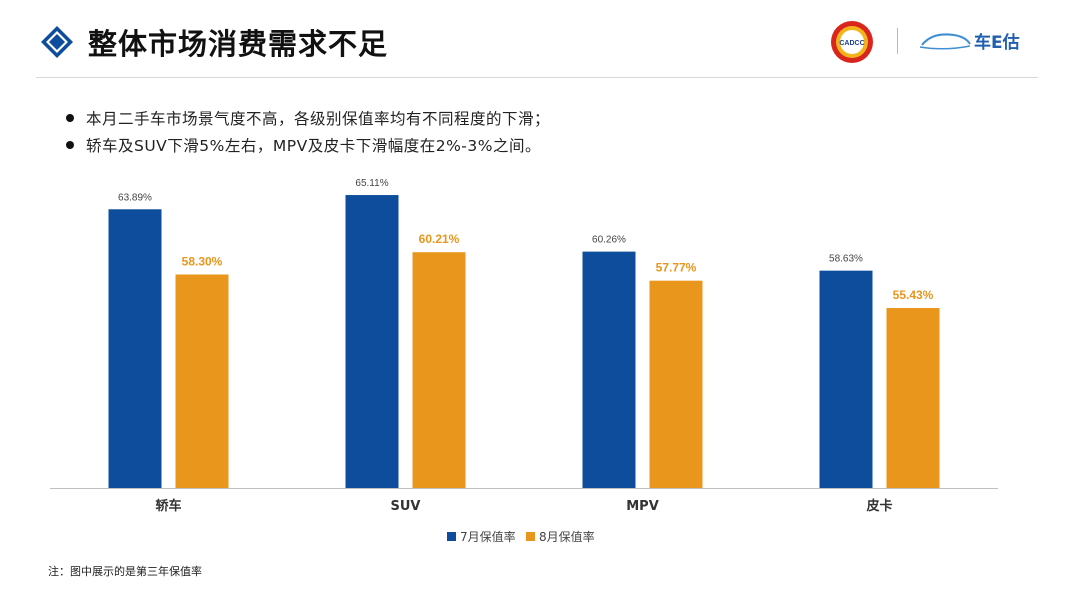 The height and width of the screenshot is (608, 1080). I want to click on logo-separator, so click(897, 41).